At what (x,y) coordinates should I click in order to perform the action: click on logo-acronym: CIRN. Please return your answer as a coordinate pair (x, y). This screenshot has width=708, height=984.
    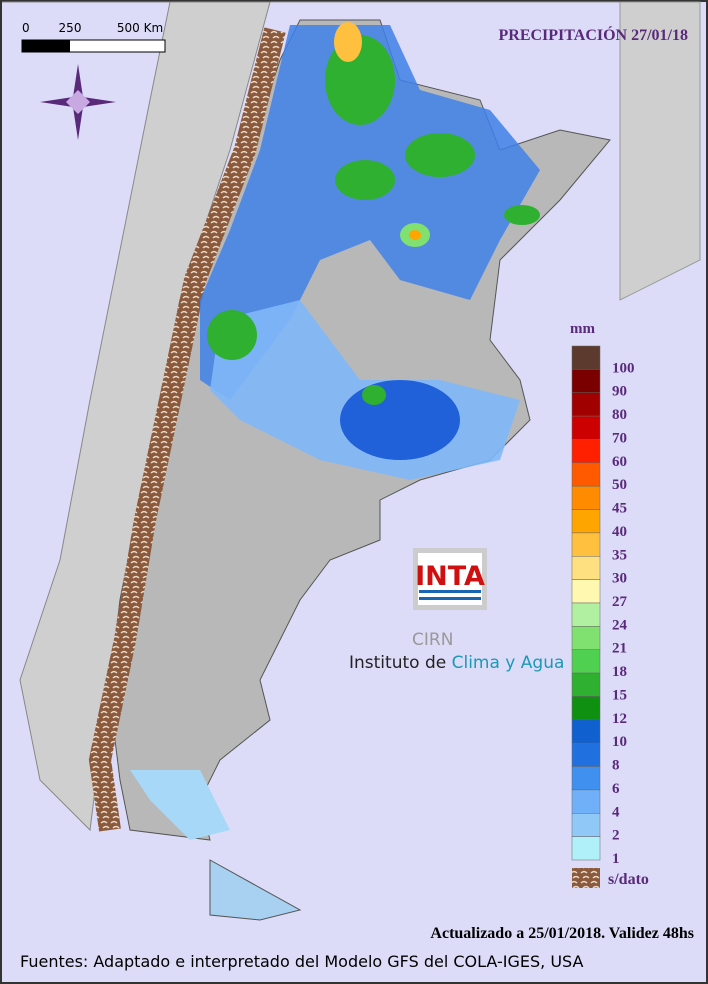
    Looking at the image, I should click on (432, 640).